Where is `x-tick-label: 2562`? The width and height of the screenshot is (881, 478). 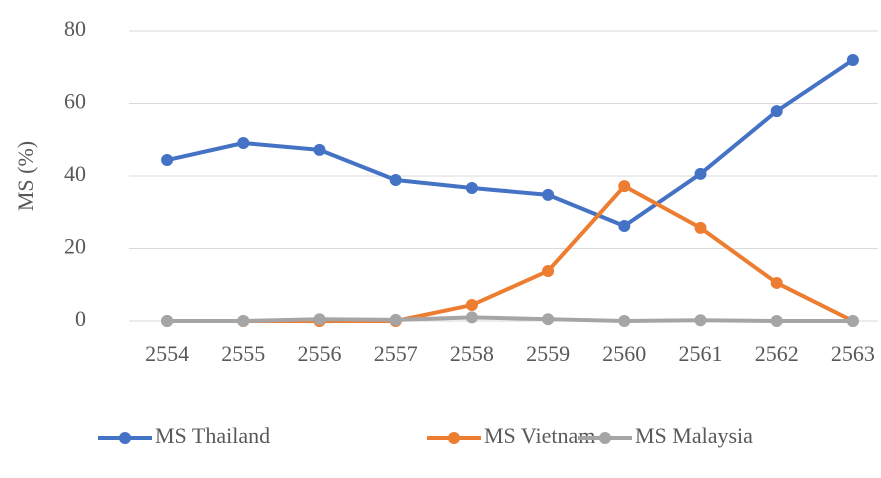
x-tick-label: 2562 is located at coordinates (777, 353).